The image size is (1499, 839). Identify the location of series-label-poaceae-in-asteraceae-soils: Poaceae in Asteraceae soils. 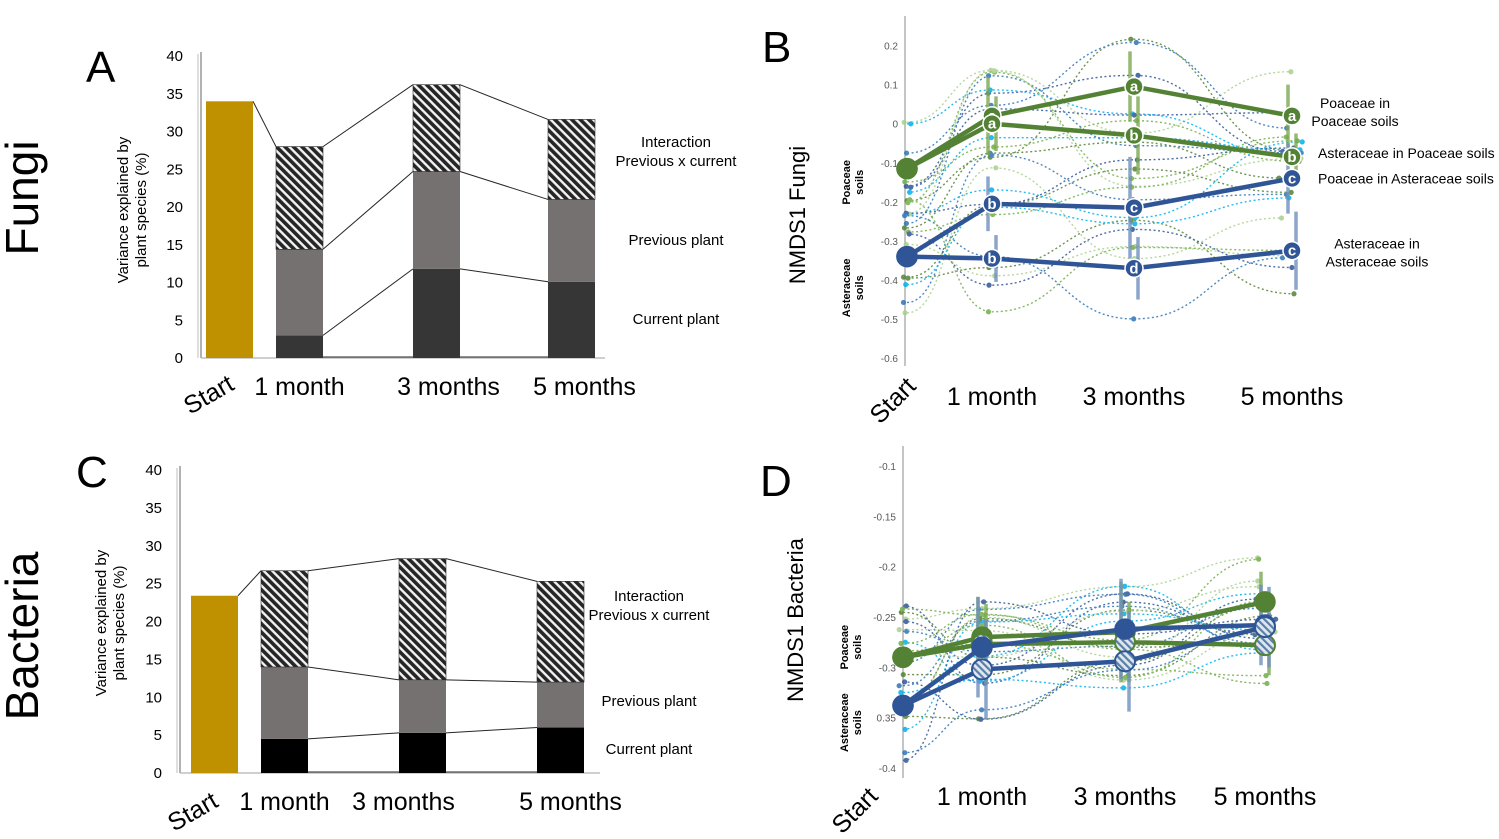
(1406, 178).